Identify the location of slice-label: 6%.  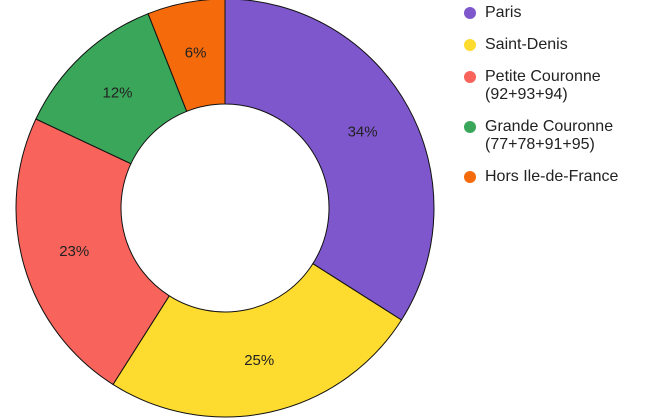
(196, 53).